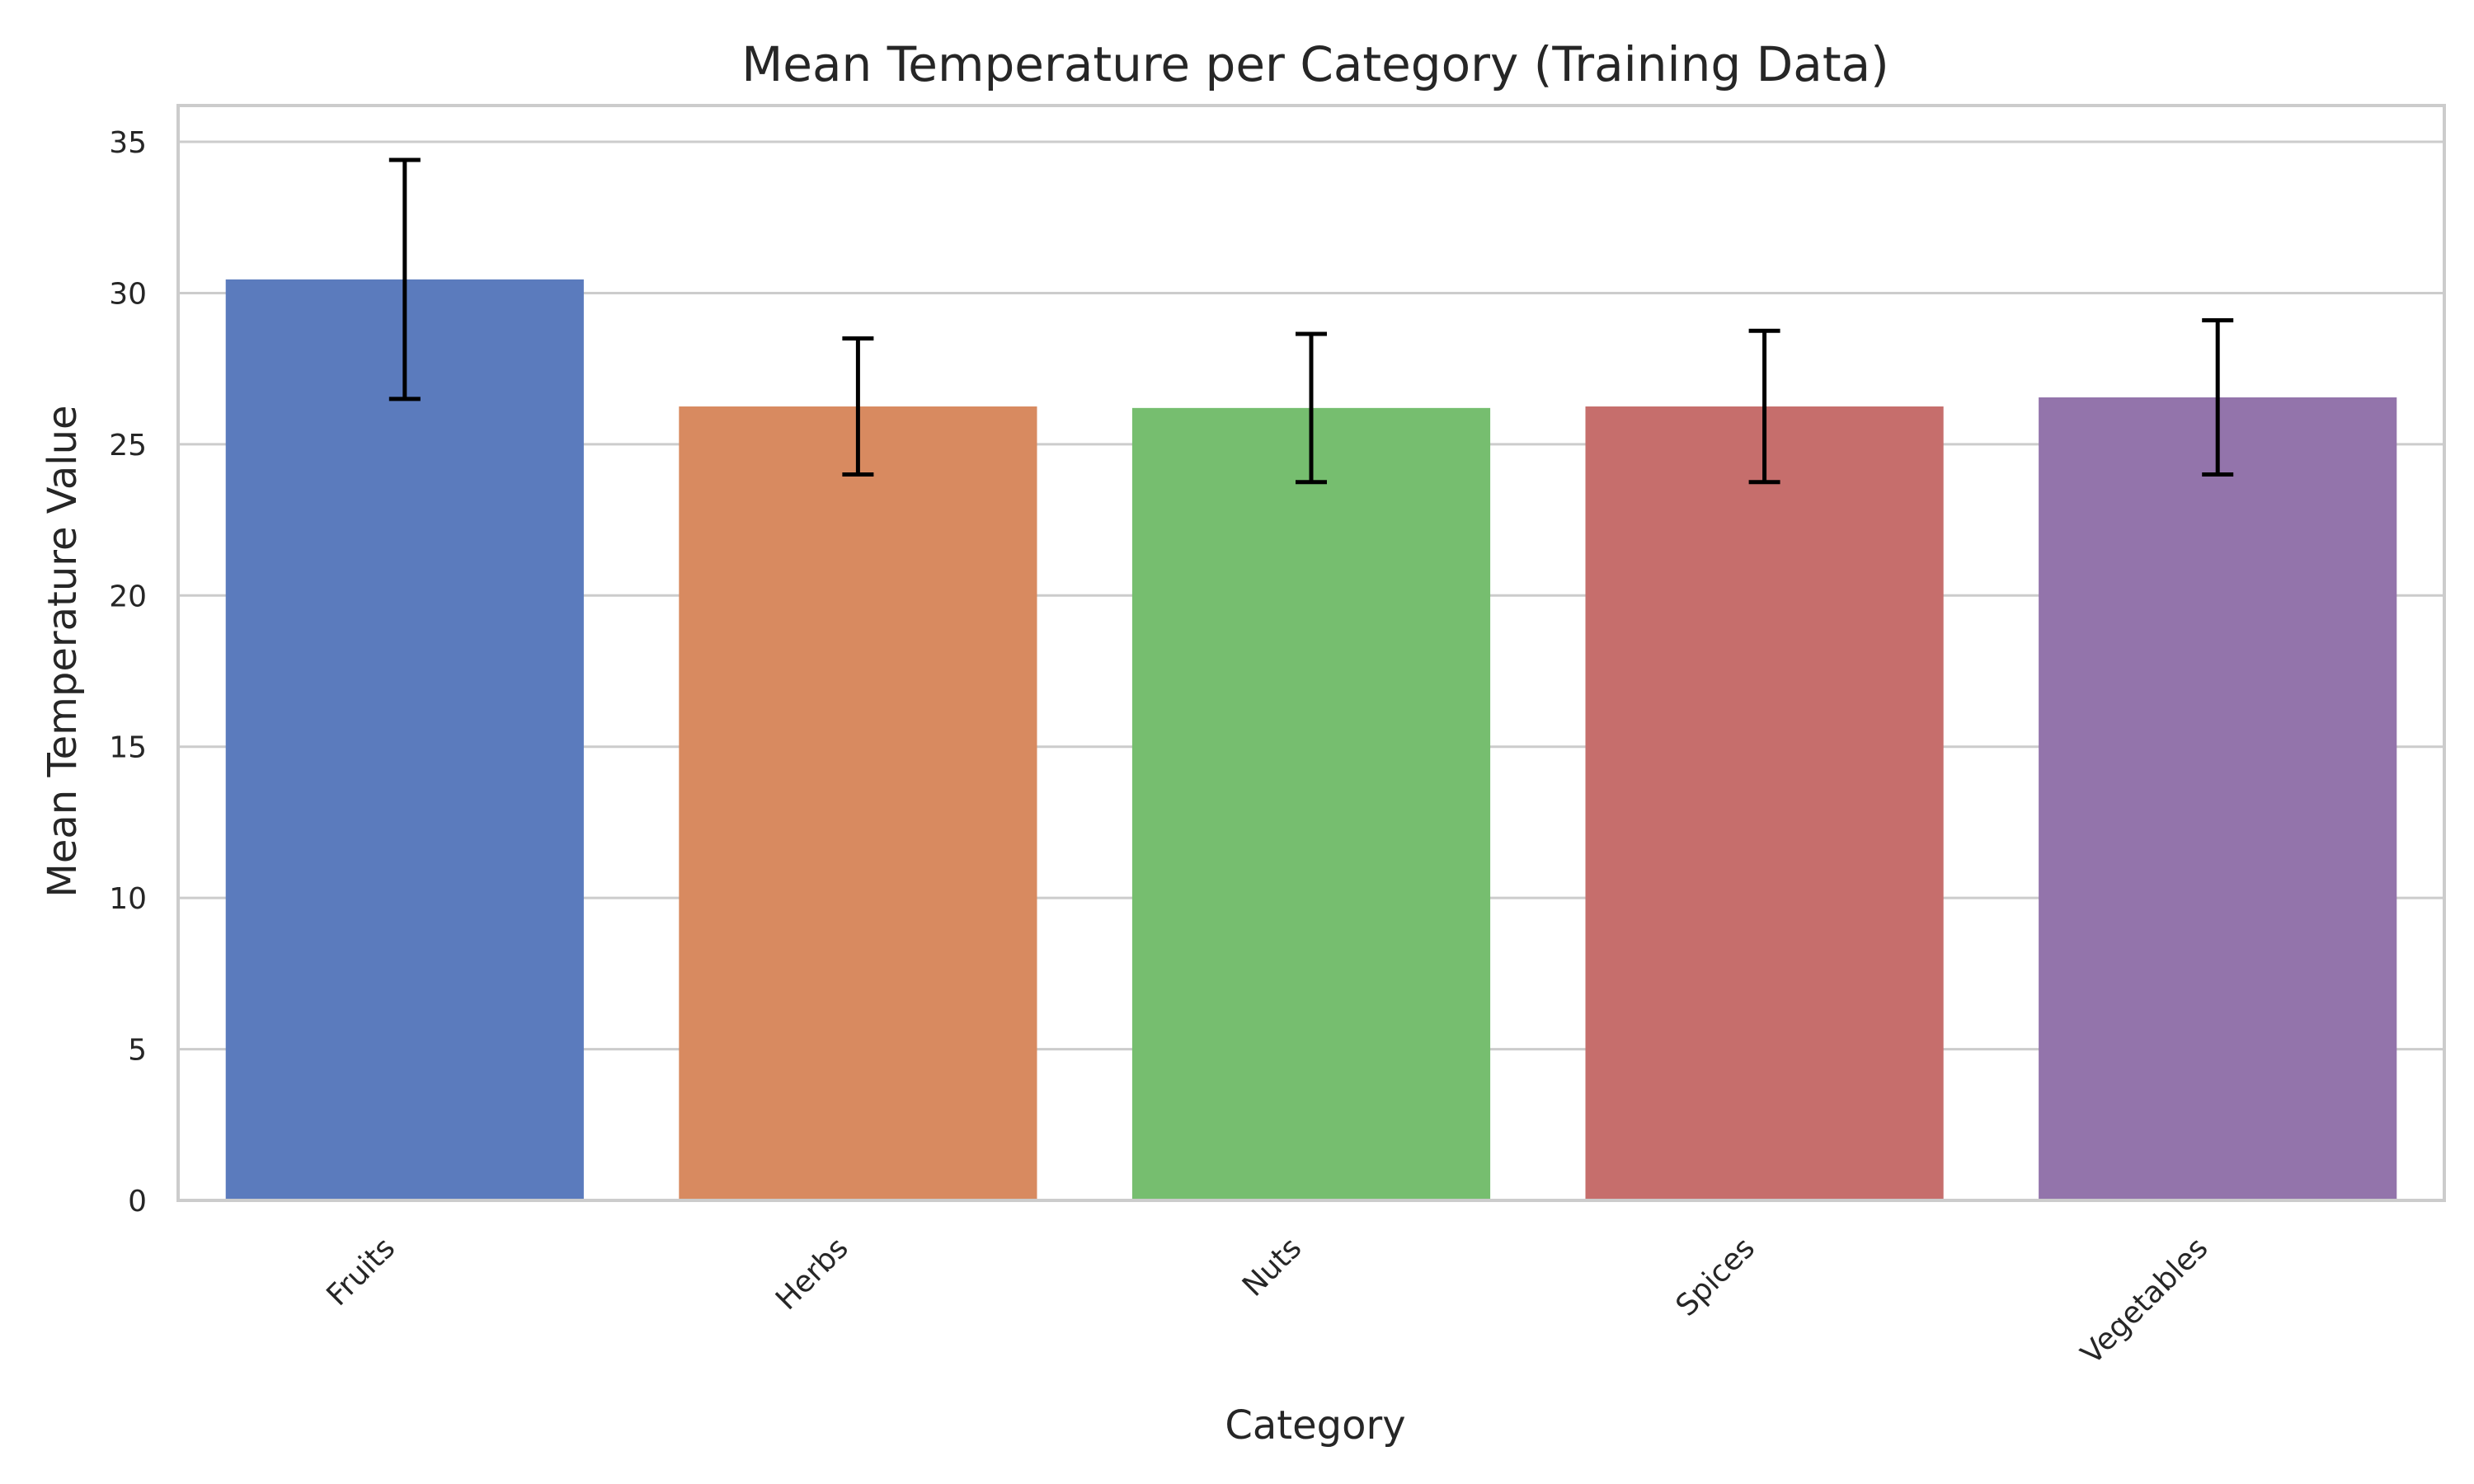 This screenshot has width=2474, height=1484. Describe the element at coordinates (137, 1051) in the screenshot. I see `y-tick-label: 5` at that location.